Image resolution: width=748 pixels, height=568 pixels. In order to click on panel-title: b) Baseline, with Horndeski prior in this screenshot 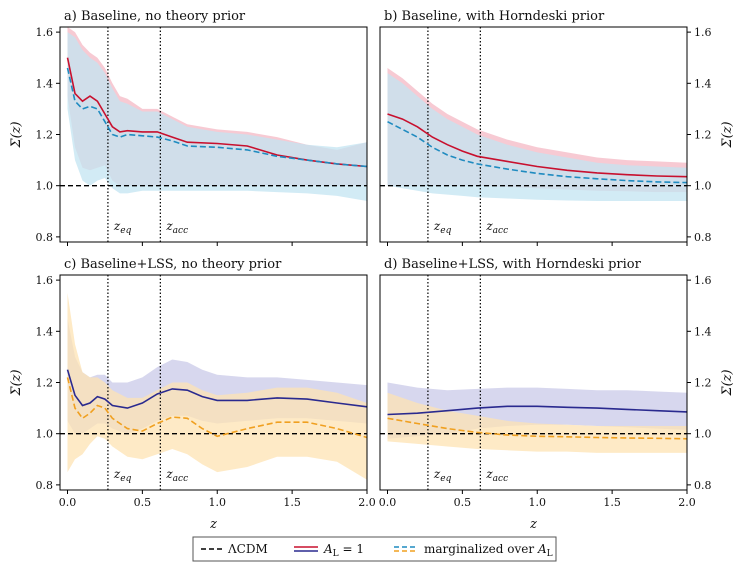, I will do `click(494, 16)`.